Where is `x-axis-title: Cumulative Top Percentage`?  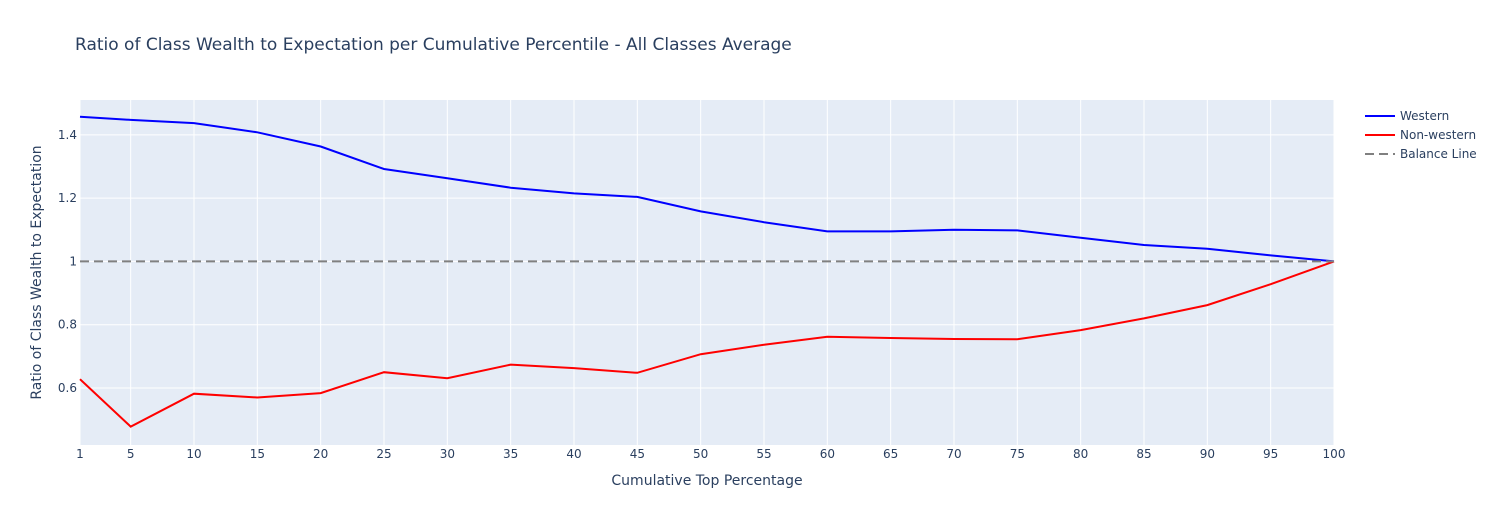 x-axis-title: Cumulative Top Percentage is located at coordinates (706, 481).